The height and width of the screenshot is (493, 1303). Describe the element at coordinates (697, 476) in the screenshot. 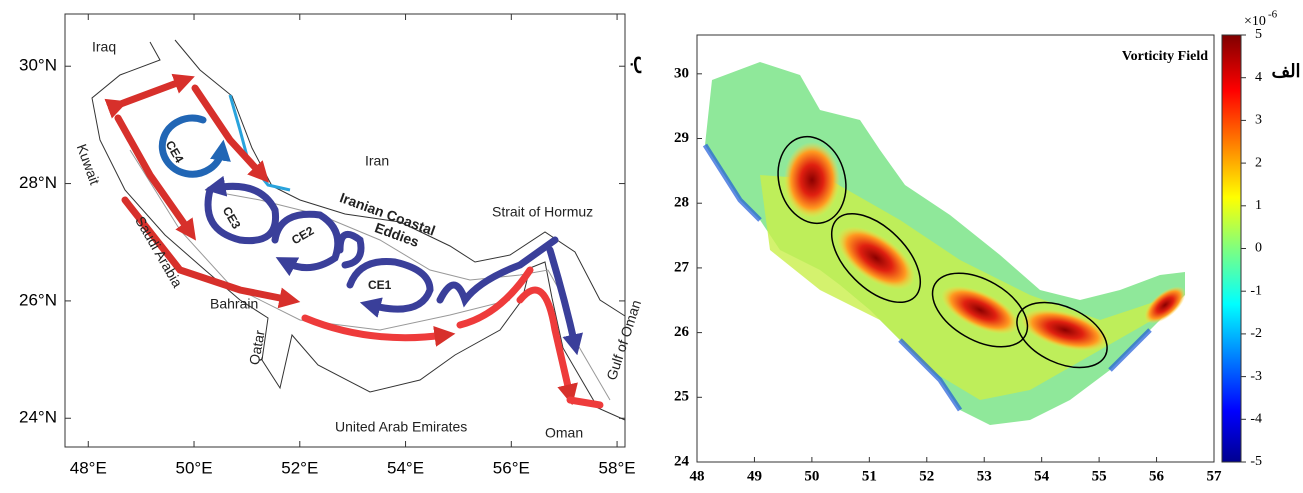

I see `x-tick-label: 48` at that location.